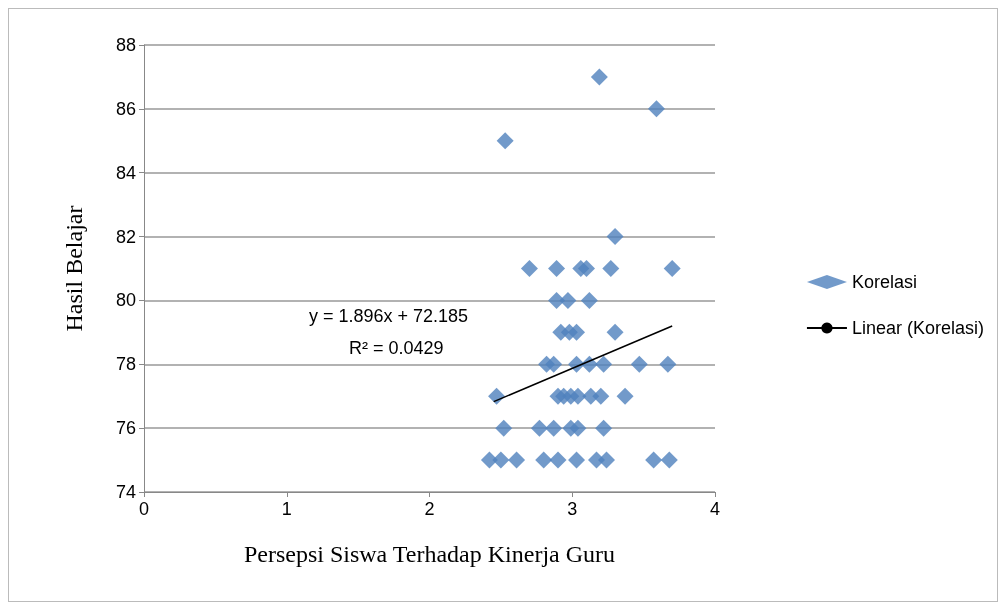 This screenshot has width=1006, height=610. Describe the element at coordinates (125, 172) in the screenshot. I see `y-tick-label: 84` at that location.